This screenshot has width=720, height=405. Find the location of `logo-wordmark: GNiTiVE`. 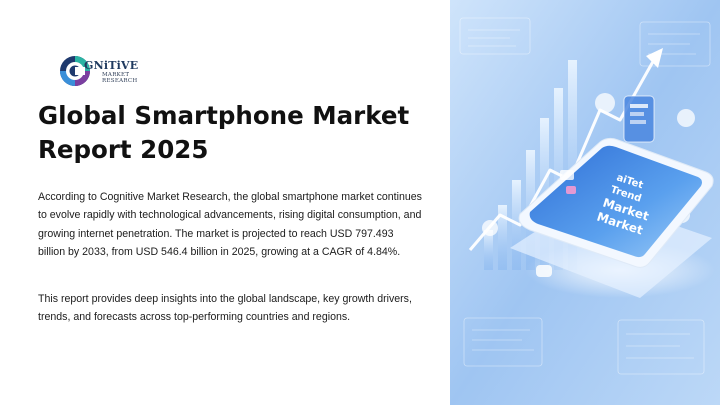

logo-wordmark: GNiTiVE is located at coordinates (111, 65).